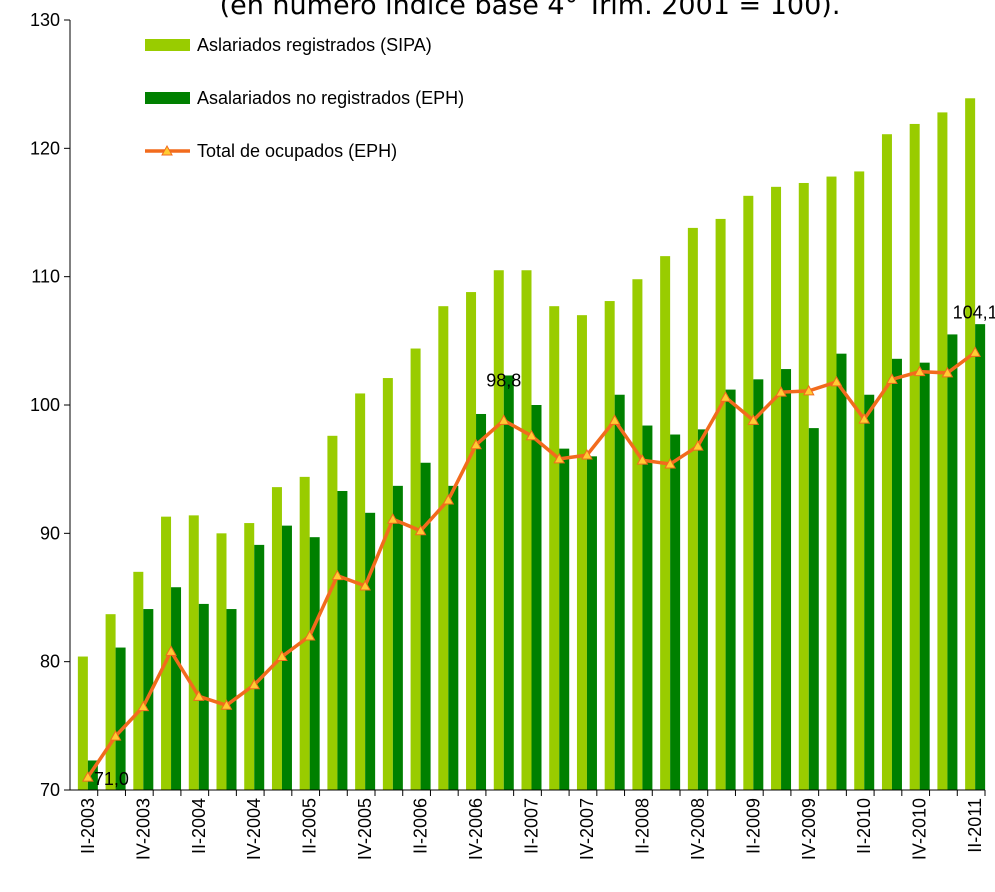 The height and width of the screenshot is (892, 995). I want to click on x-tick-label: II-2005, so click(310, 826).